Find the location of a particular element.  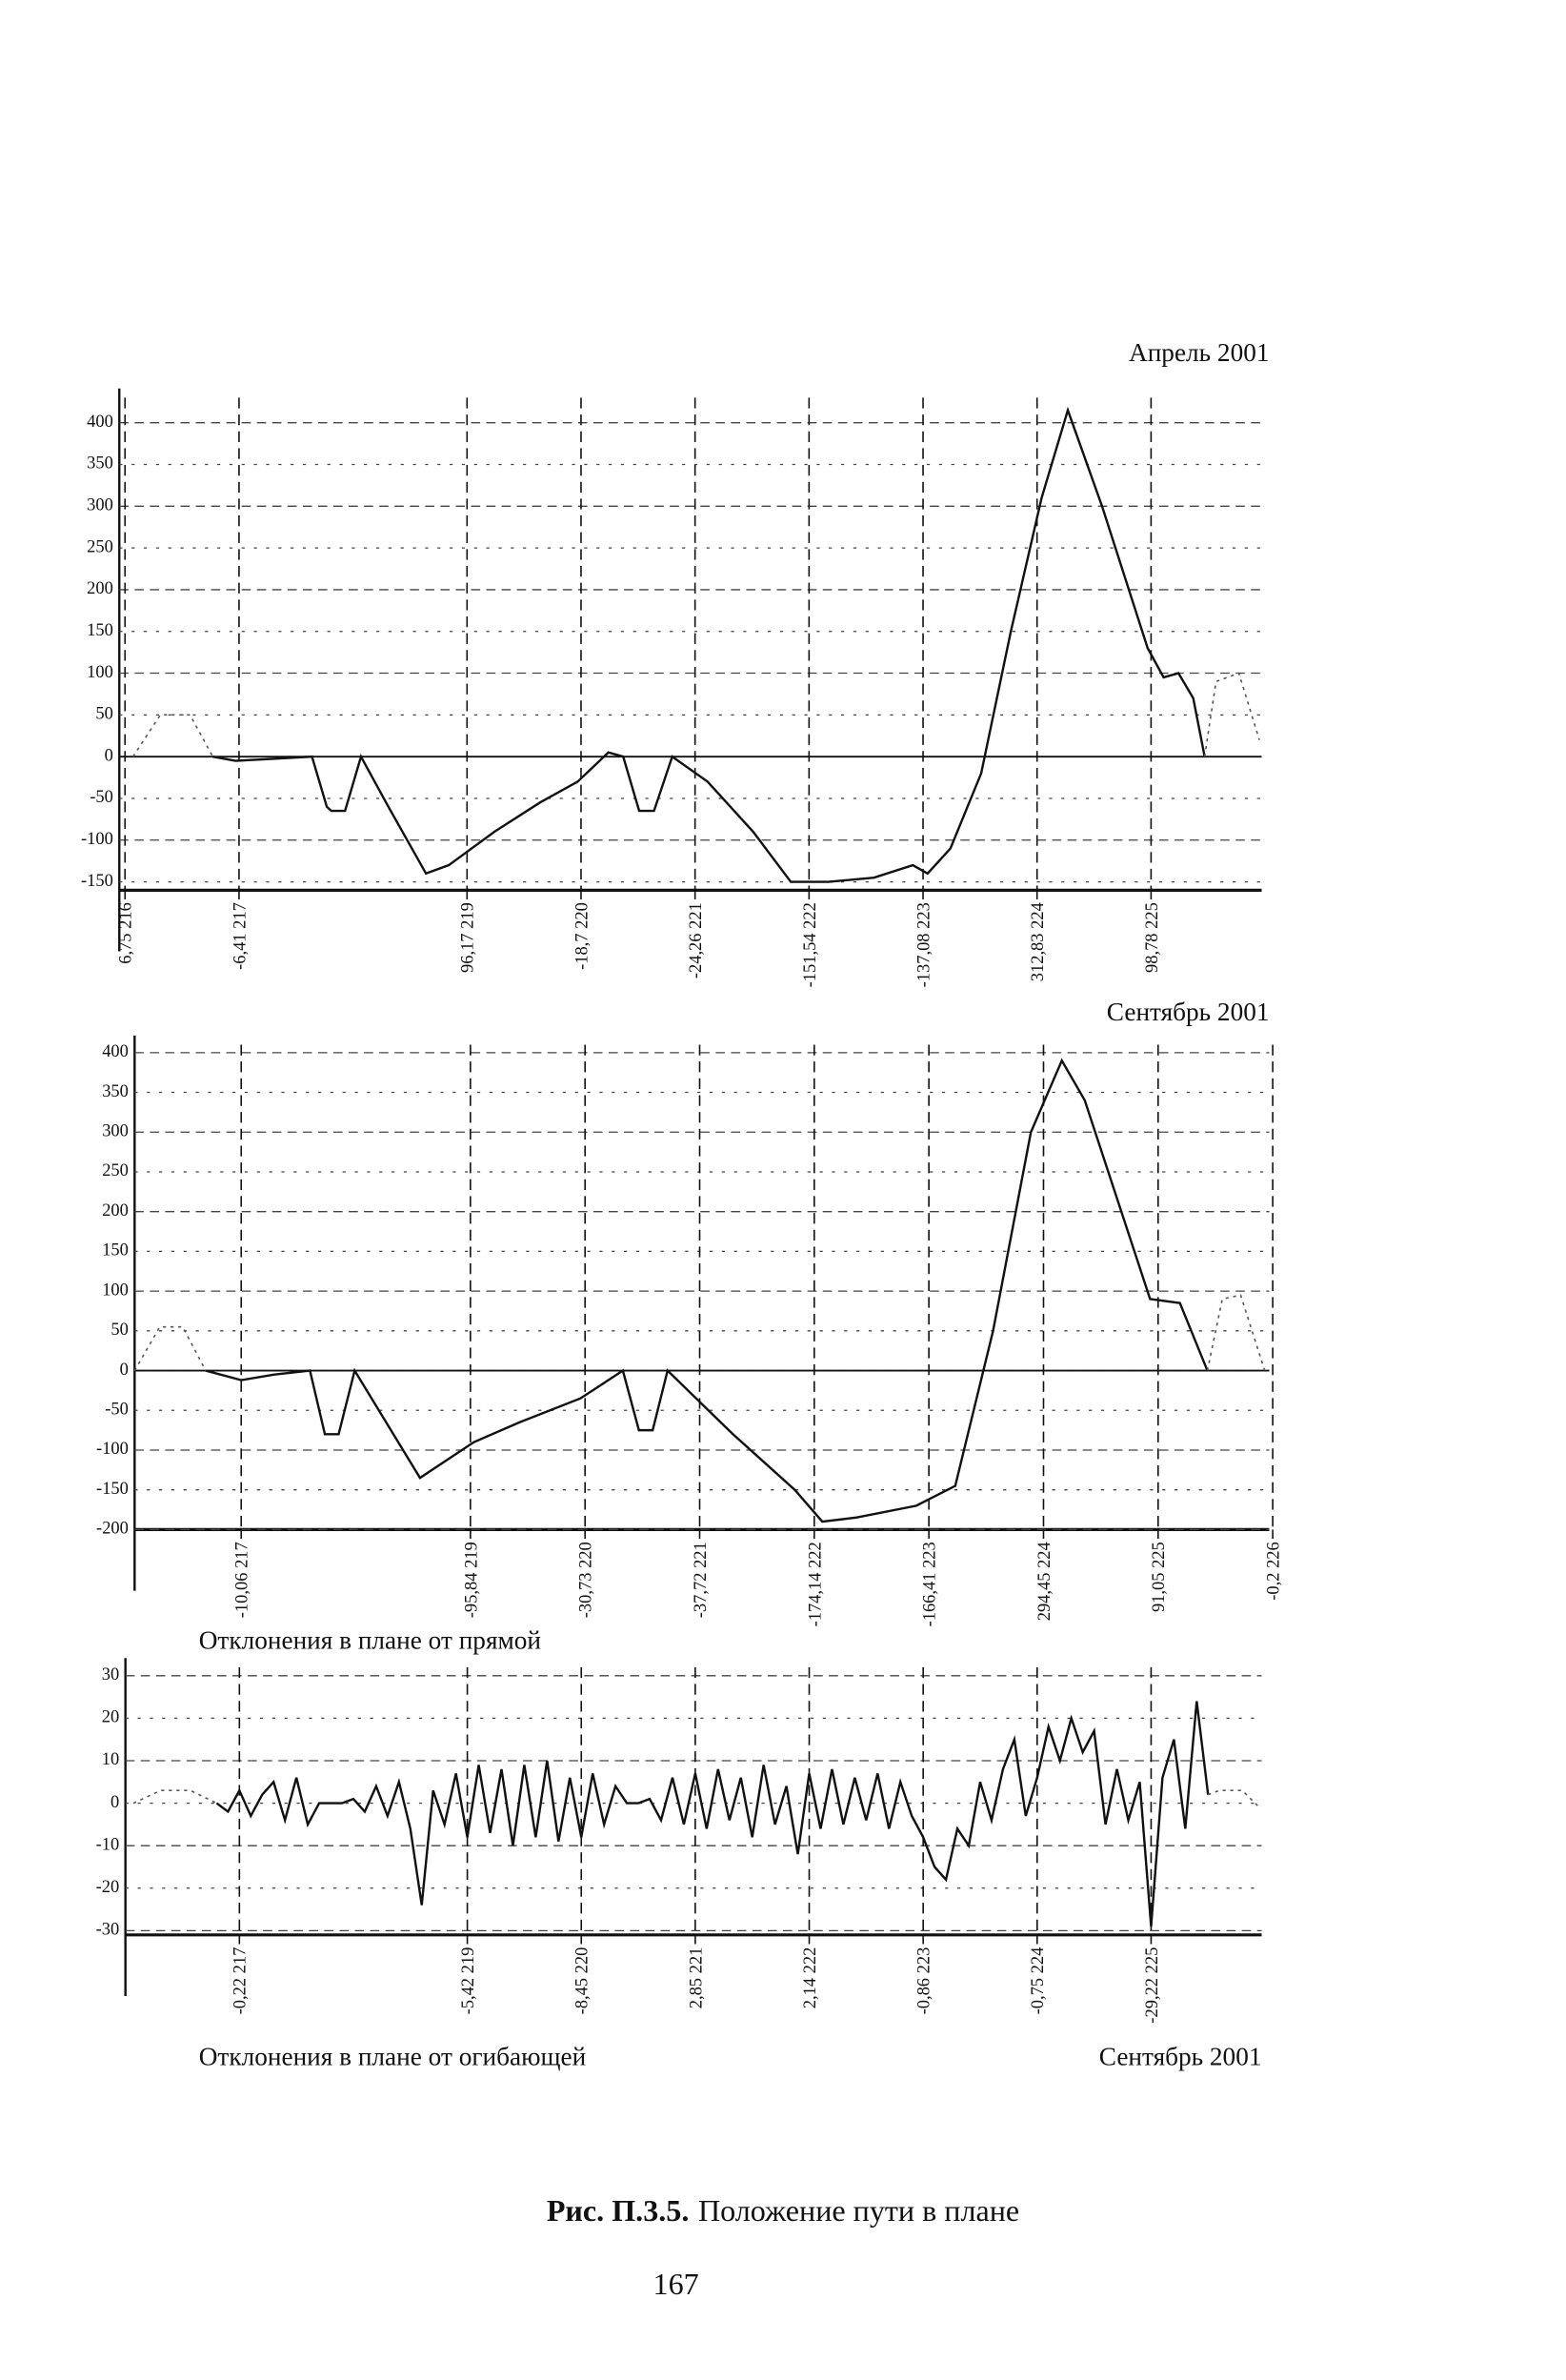

x-axis-label: Отклонения в плане от прямой is located at coordinates (370, 1640).